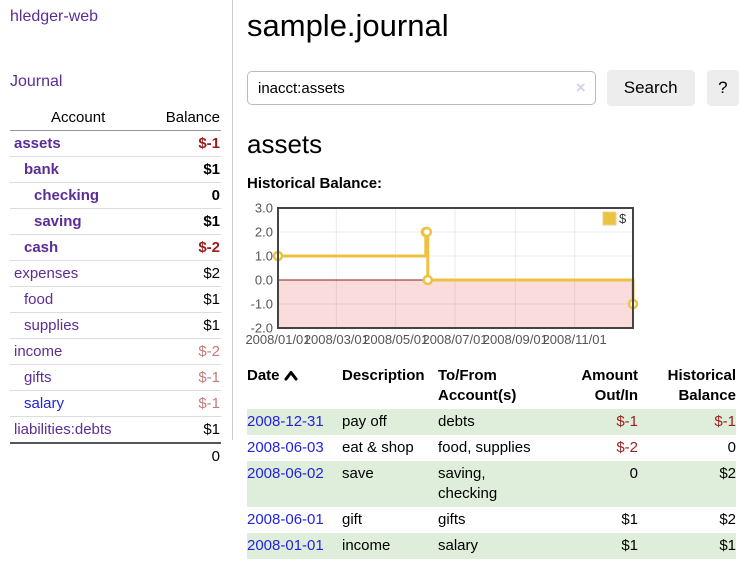 Image resolution: width=742 pixels, height=582 pixels. I want to click on account-link: checking, so click(67, 195).